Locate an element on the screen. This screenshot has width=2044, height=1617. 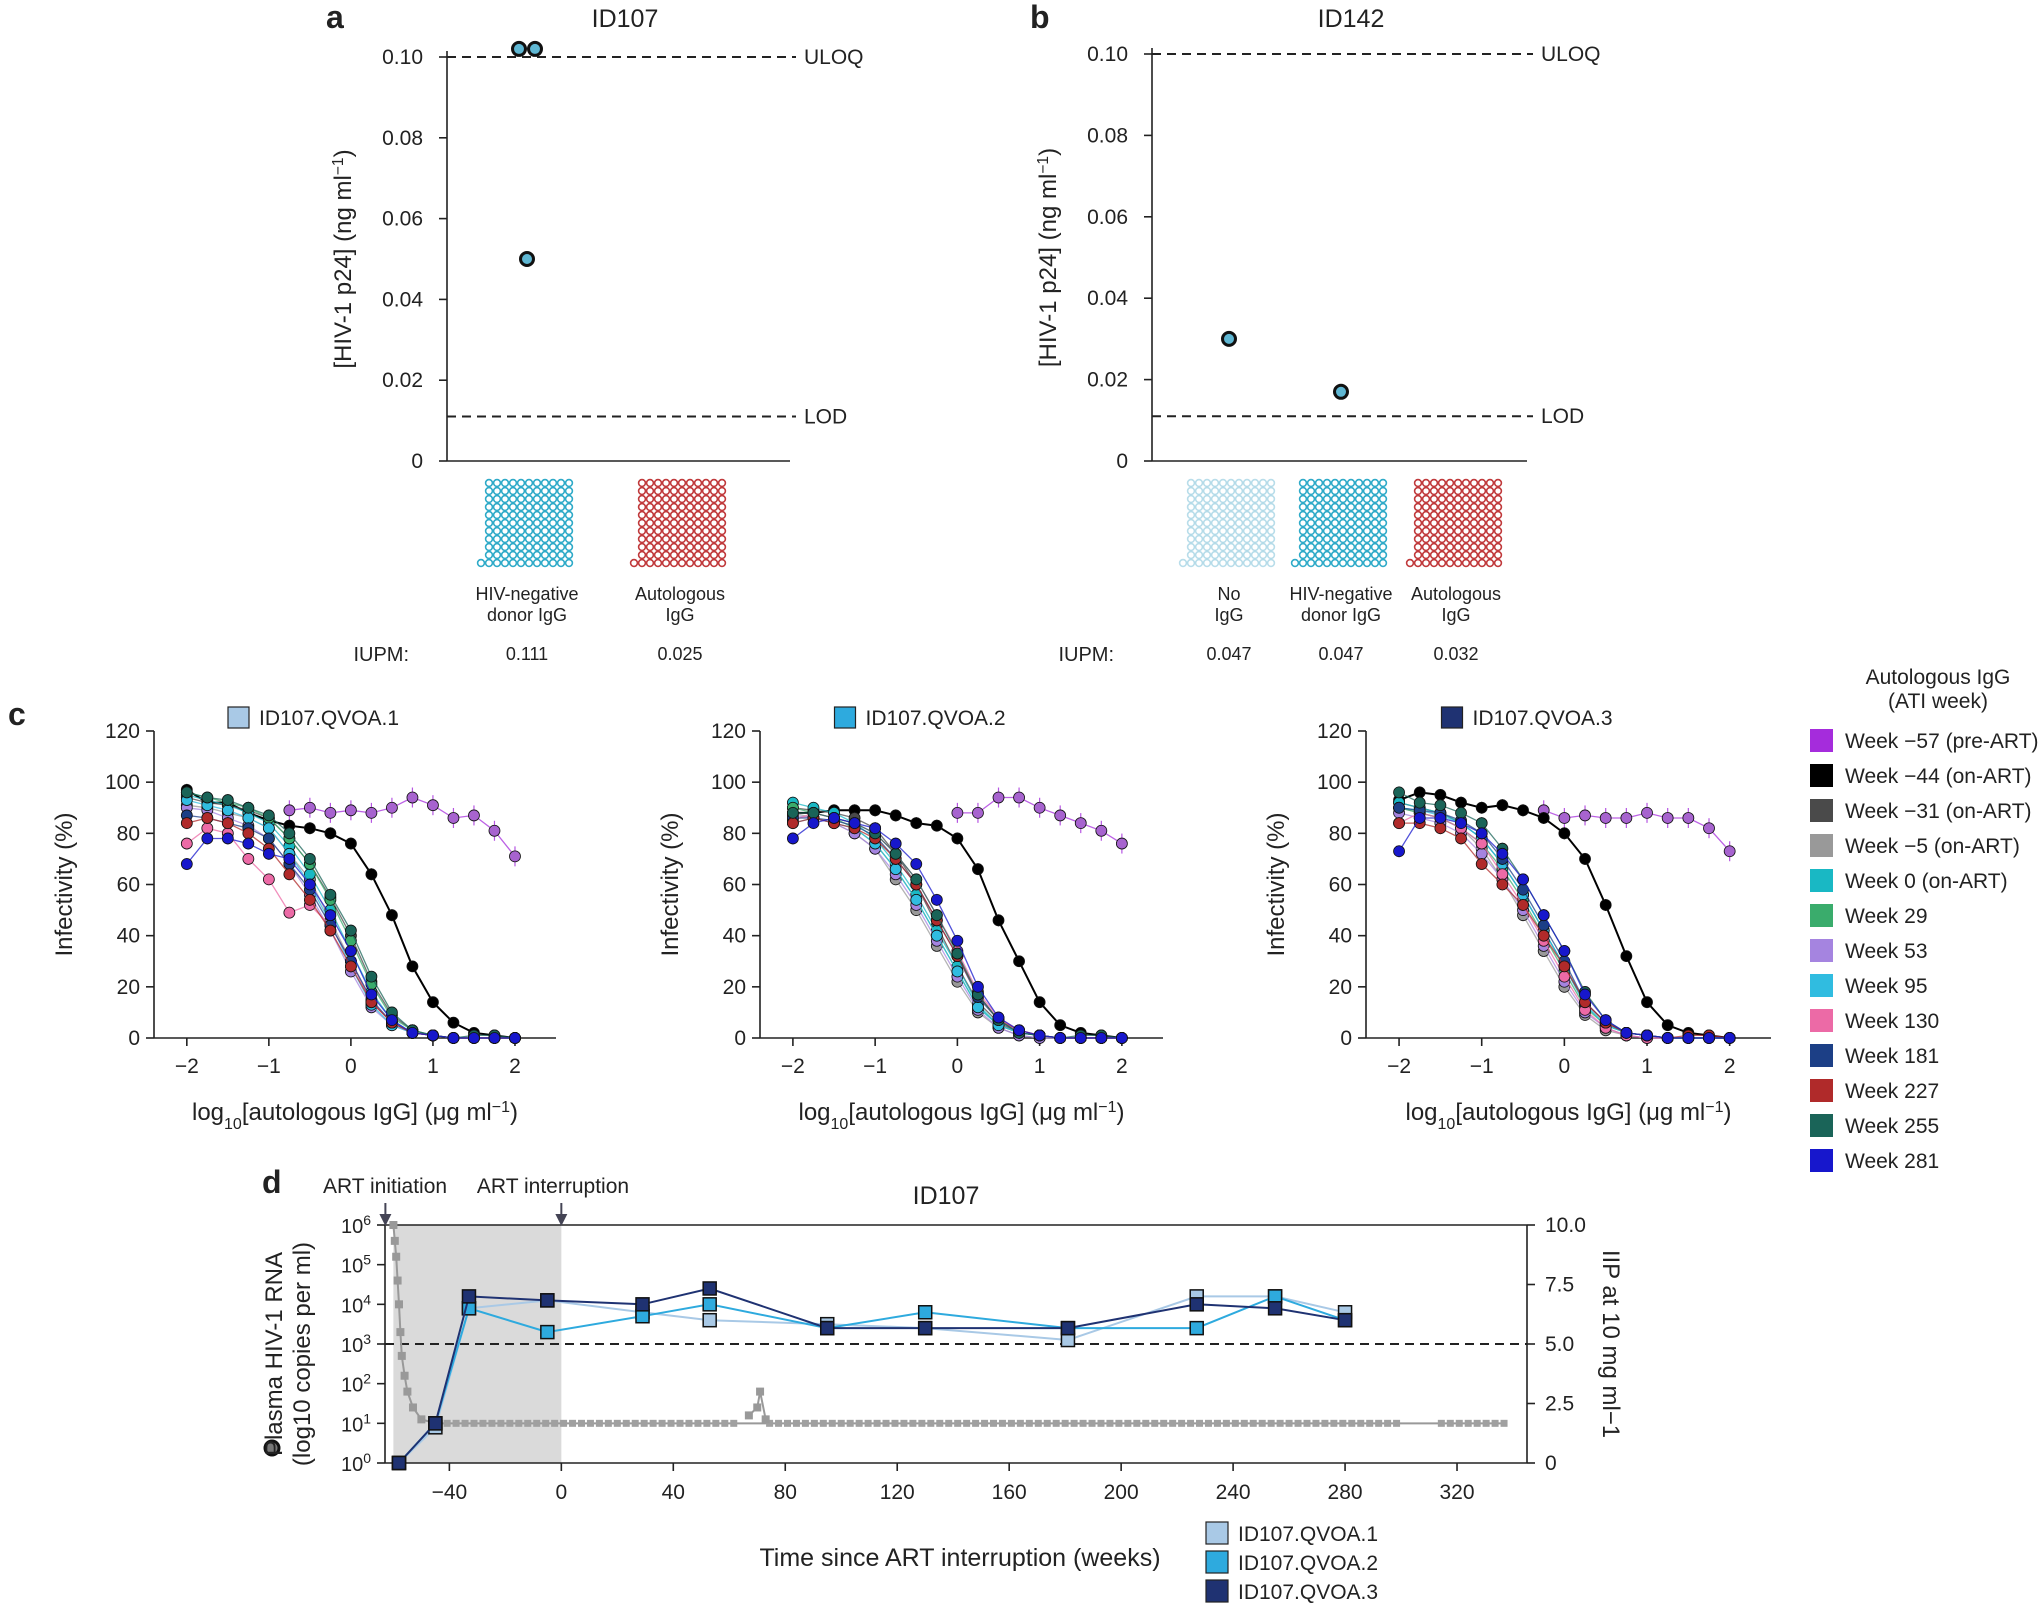
iupm-value: 0.025 is located at coordinates (679, 654).